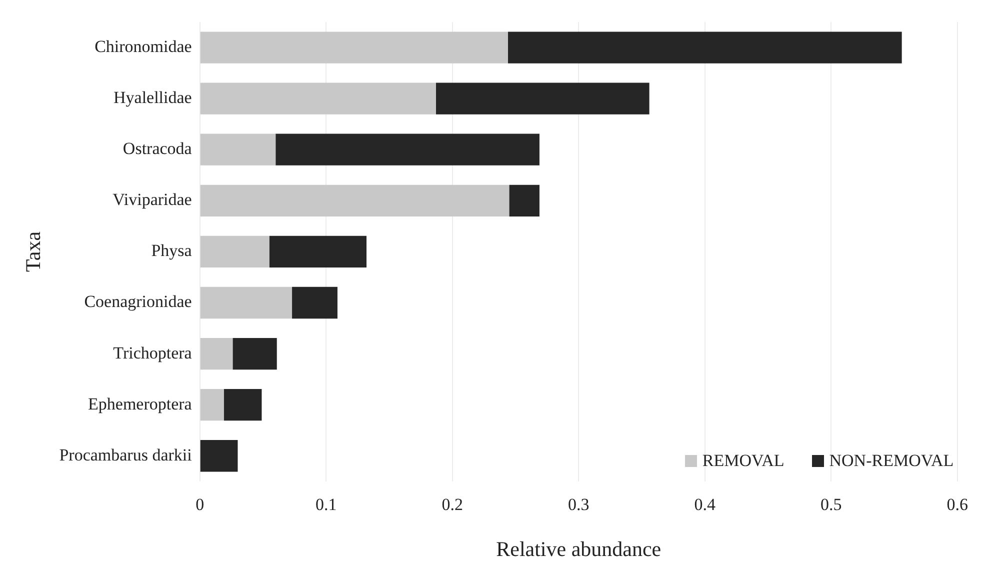 This screenshot has height=581, width=982. Describe the element at coordinates (743, 460) in the screenshot. I see `legend-label: REMOVAL` at that location.